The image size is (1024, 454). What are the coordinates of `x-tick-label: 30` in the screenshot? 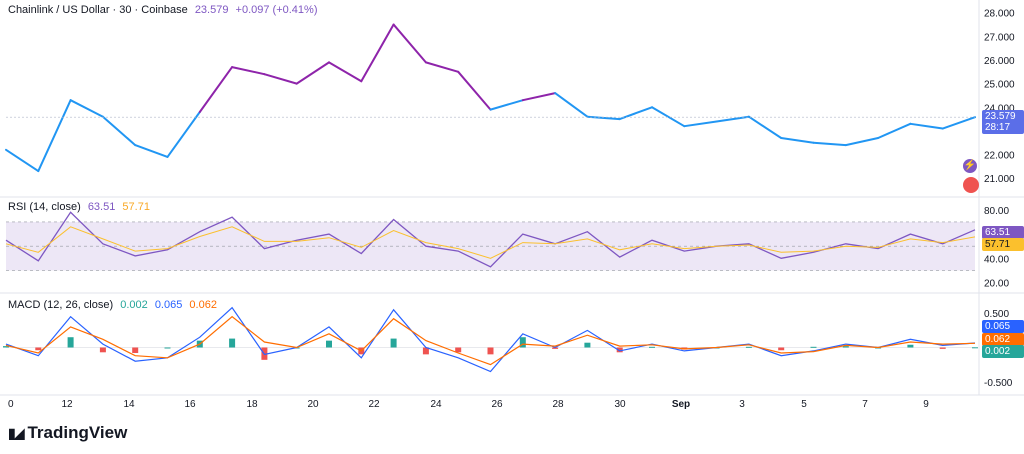 It's located at (620, 404).